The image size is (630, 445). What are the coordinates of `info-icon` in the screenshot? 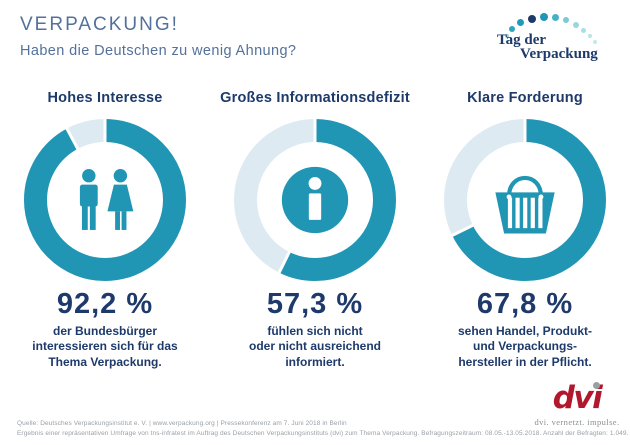 It's located at (315, 200).